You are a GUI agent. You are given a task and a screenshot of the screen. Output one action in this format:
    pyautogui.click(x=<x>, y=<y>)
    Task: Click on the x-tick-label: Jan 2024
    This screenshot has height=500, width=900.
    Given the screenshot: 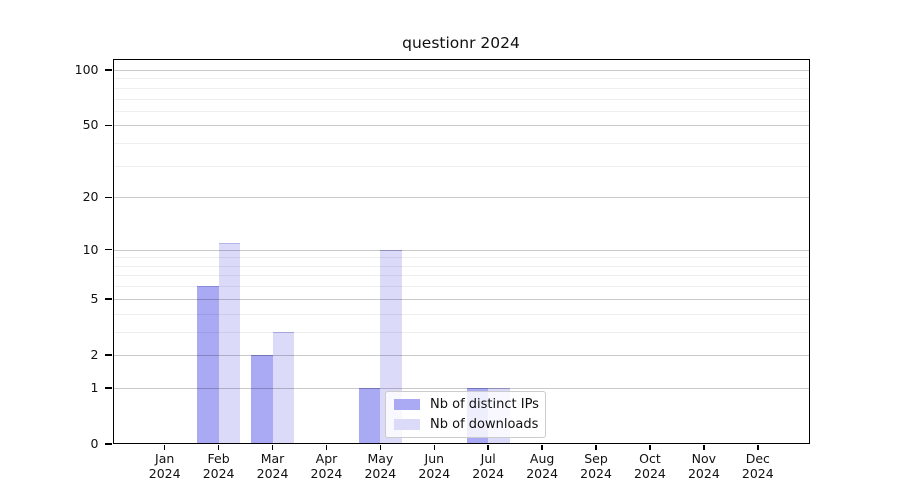 What is the action you would take?
    pyautogui.click(x=165, y=466)
    